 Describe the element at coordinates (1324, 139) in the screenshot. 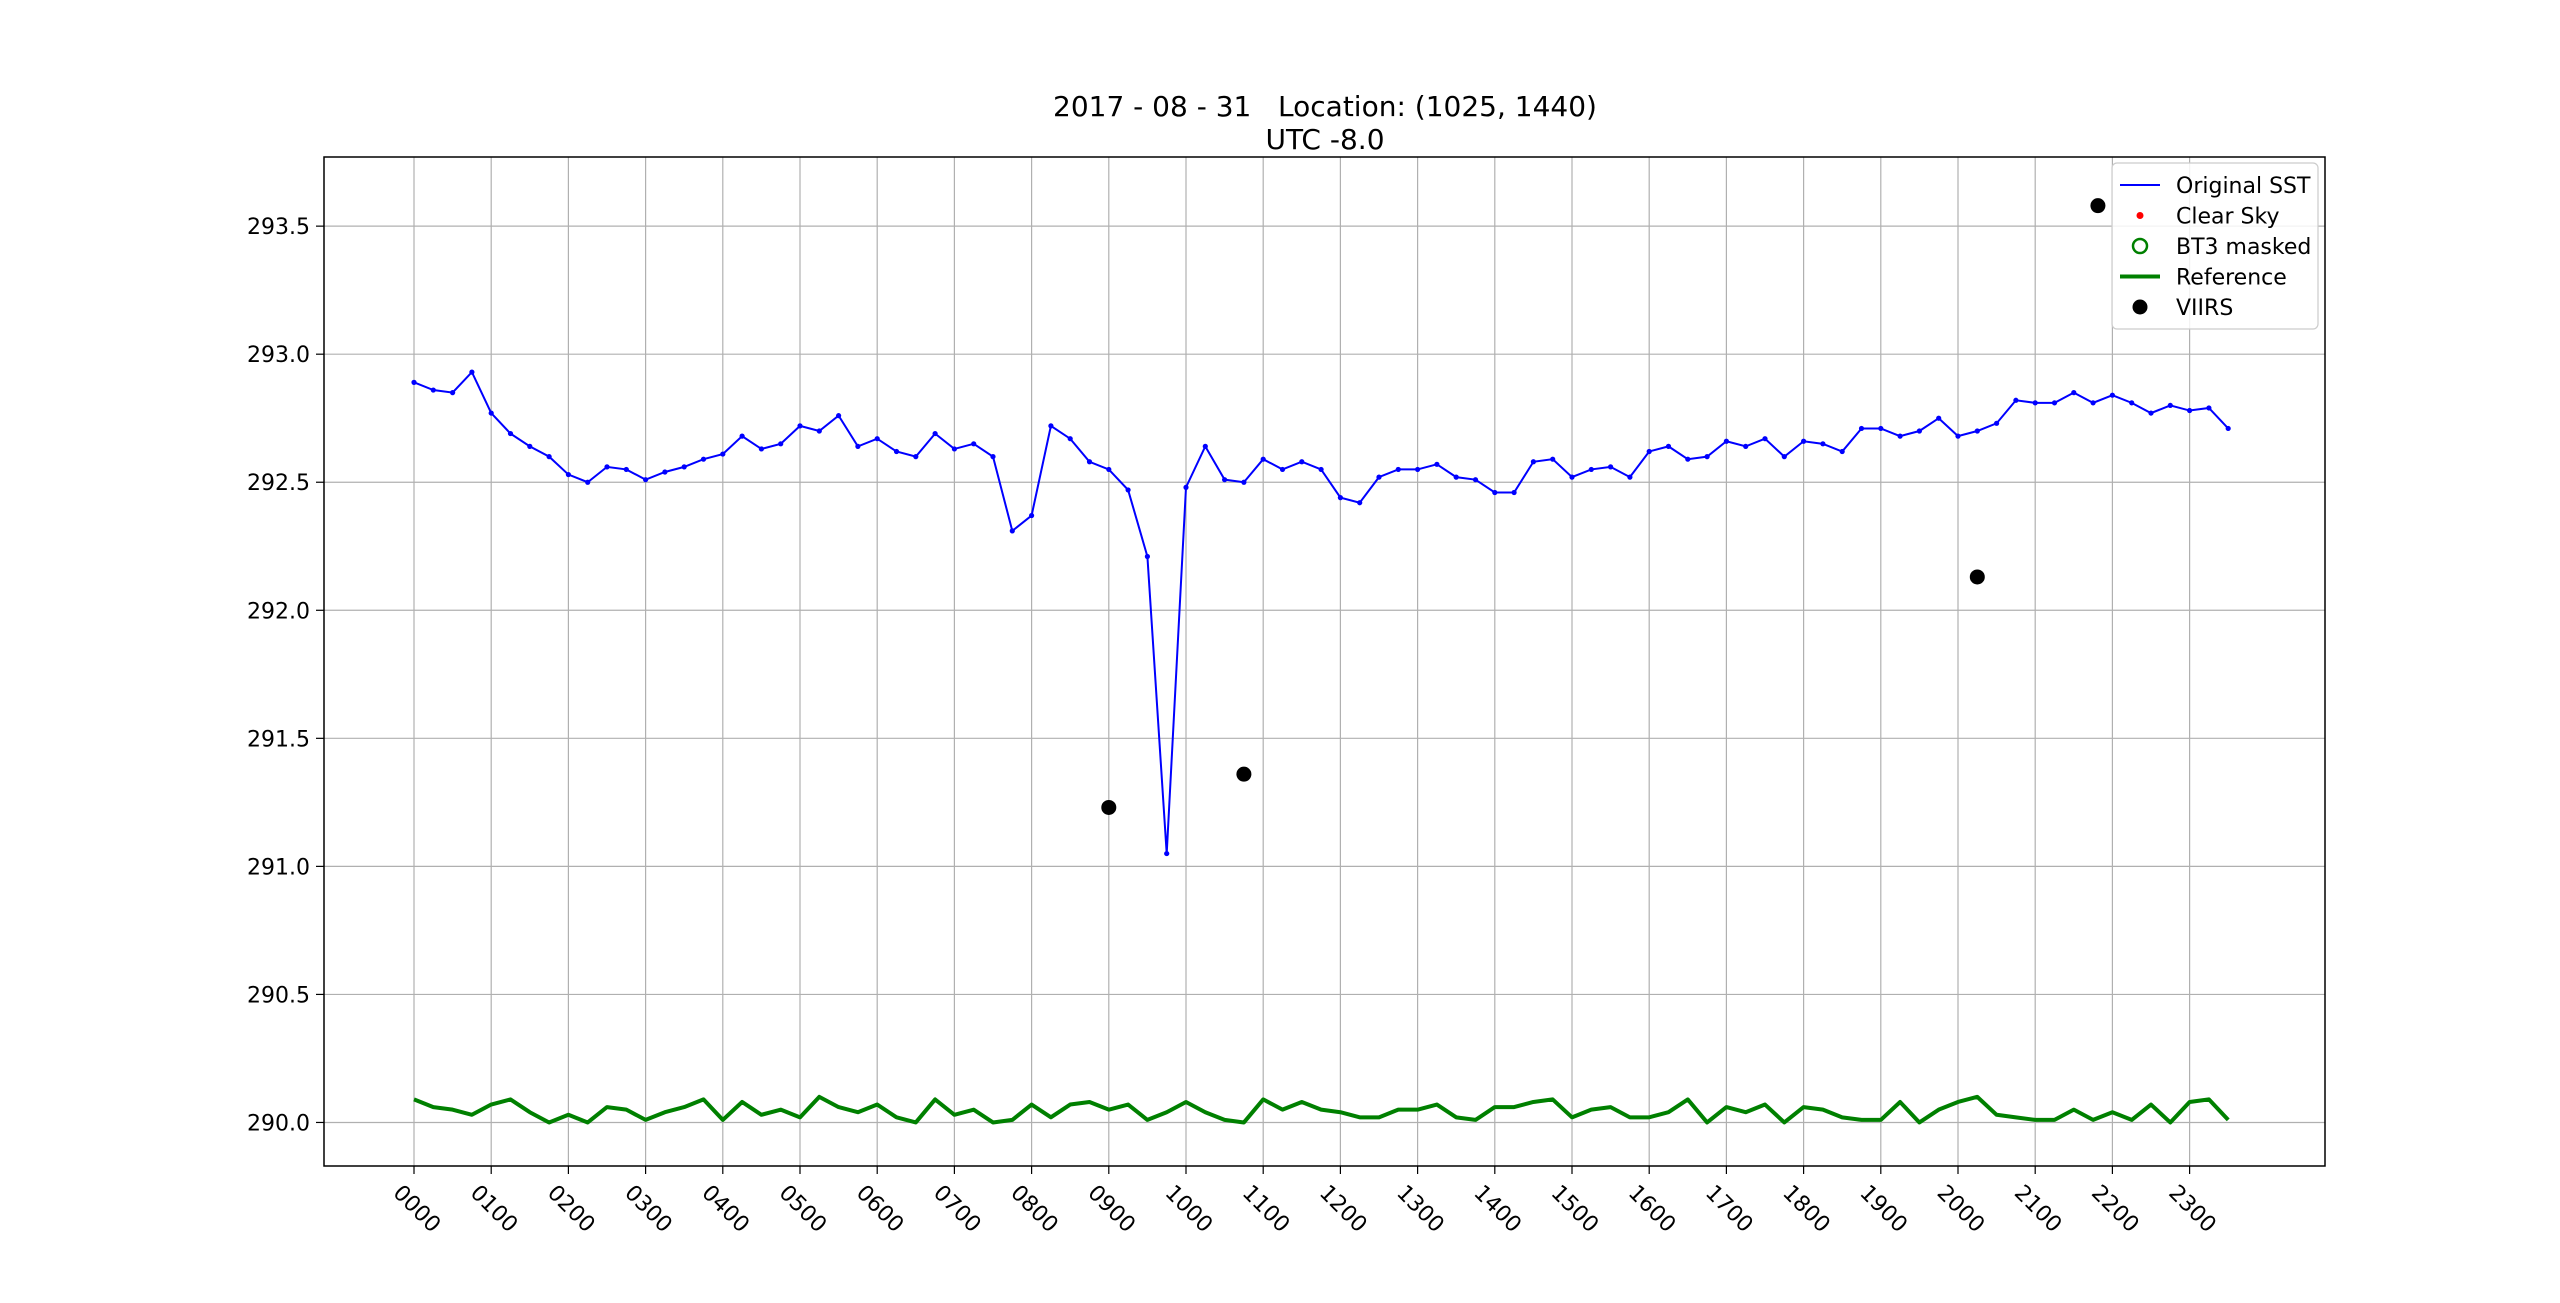

I see `chart-subtitle: UTC -8.0` at that location.